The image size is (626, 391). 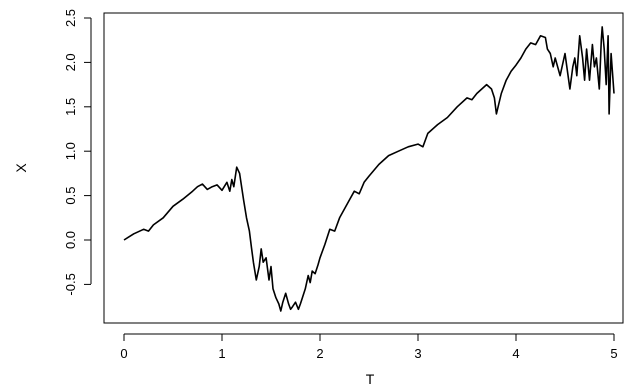 What do you see at coordinates (70, 196) in the screenshot?
I see `y-tick-label: 0.5` at bounding box center [70, 196].